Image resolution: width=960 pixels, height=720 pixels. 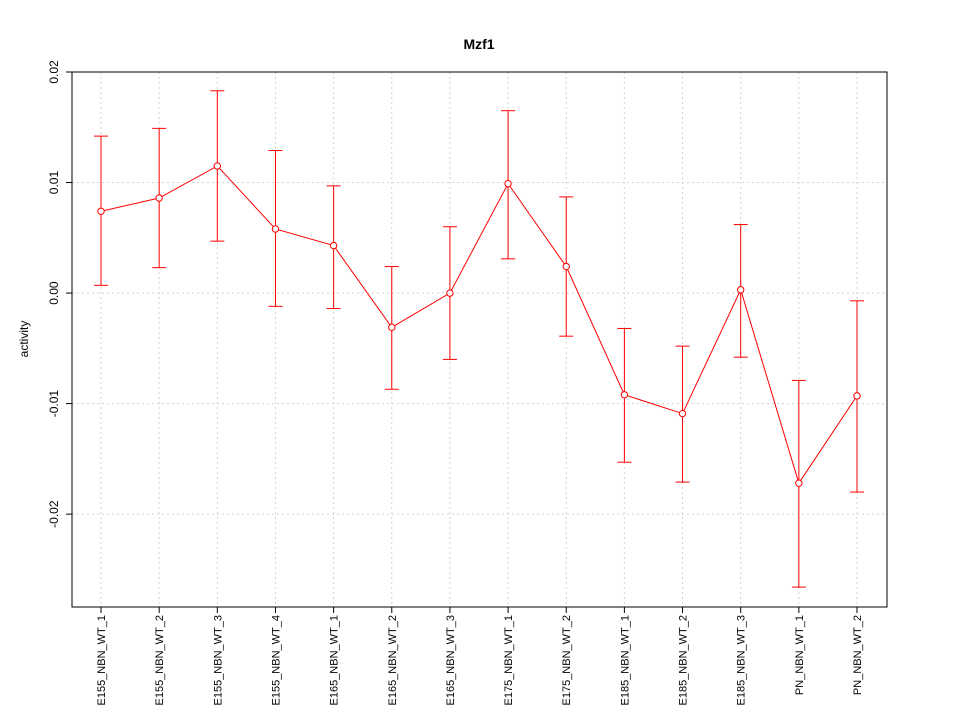 What do you see at coordinates (478, 44) in the screenshot?
I see `chart-title: Mzf1` at bounding box center [478, 44].